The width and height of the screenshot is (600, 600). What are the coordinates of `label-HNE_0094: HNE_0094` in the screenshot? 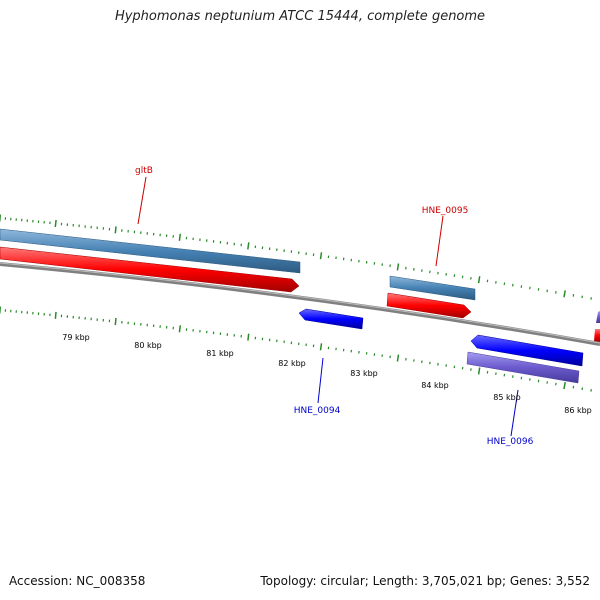 It's located at (317, 411).